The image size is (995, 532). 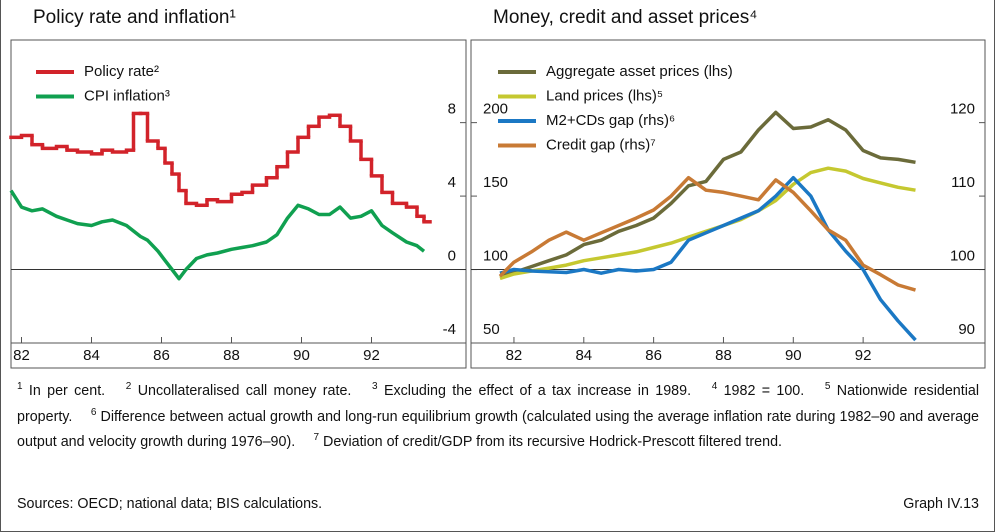 I want to click on footnote-mark: 2, so click(x=128, y=386).